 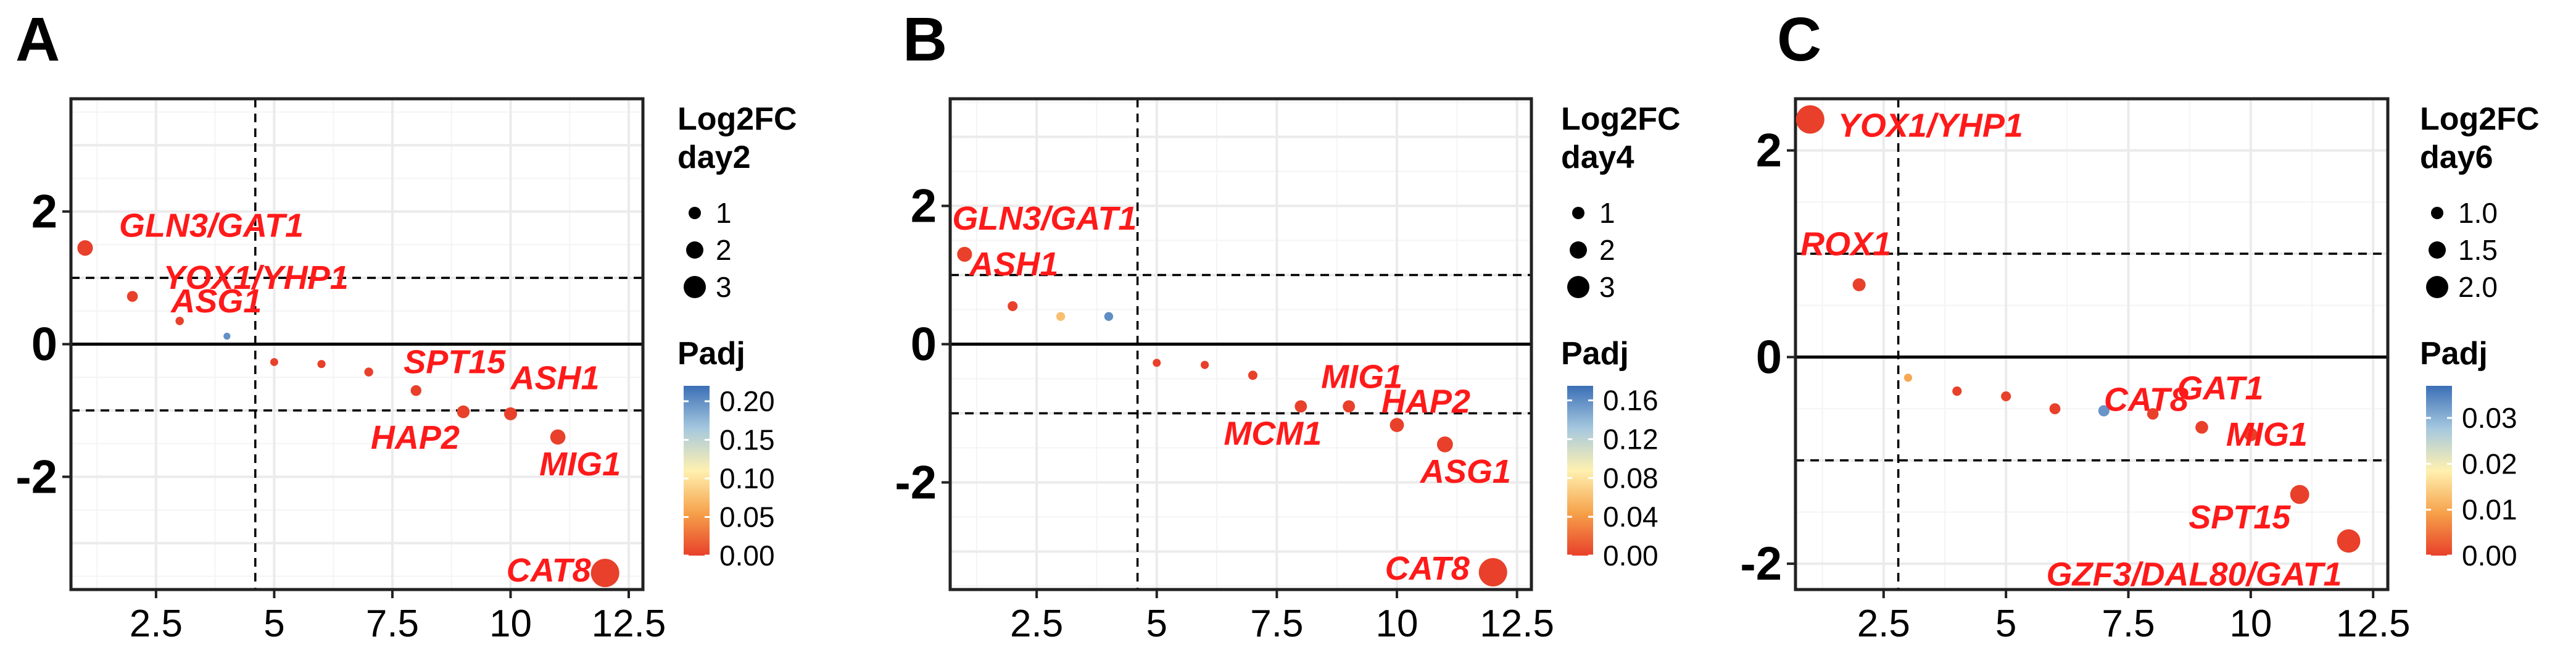 I want to click on color-legend: Padj 0.03 0.02 0.01 0.00, so click(x=2468, y=454).